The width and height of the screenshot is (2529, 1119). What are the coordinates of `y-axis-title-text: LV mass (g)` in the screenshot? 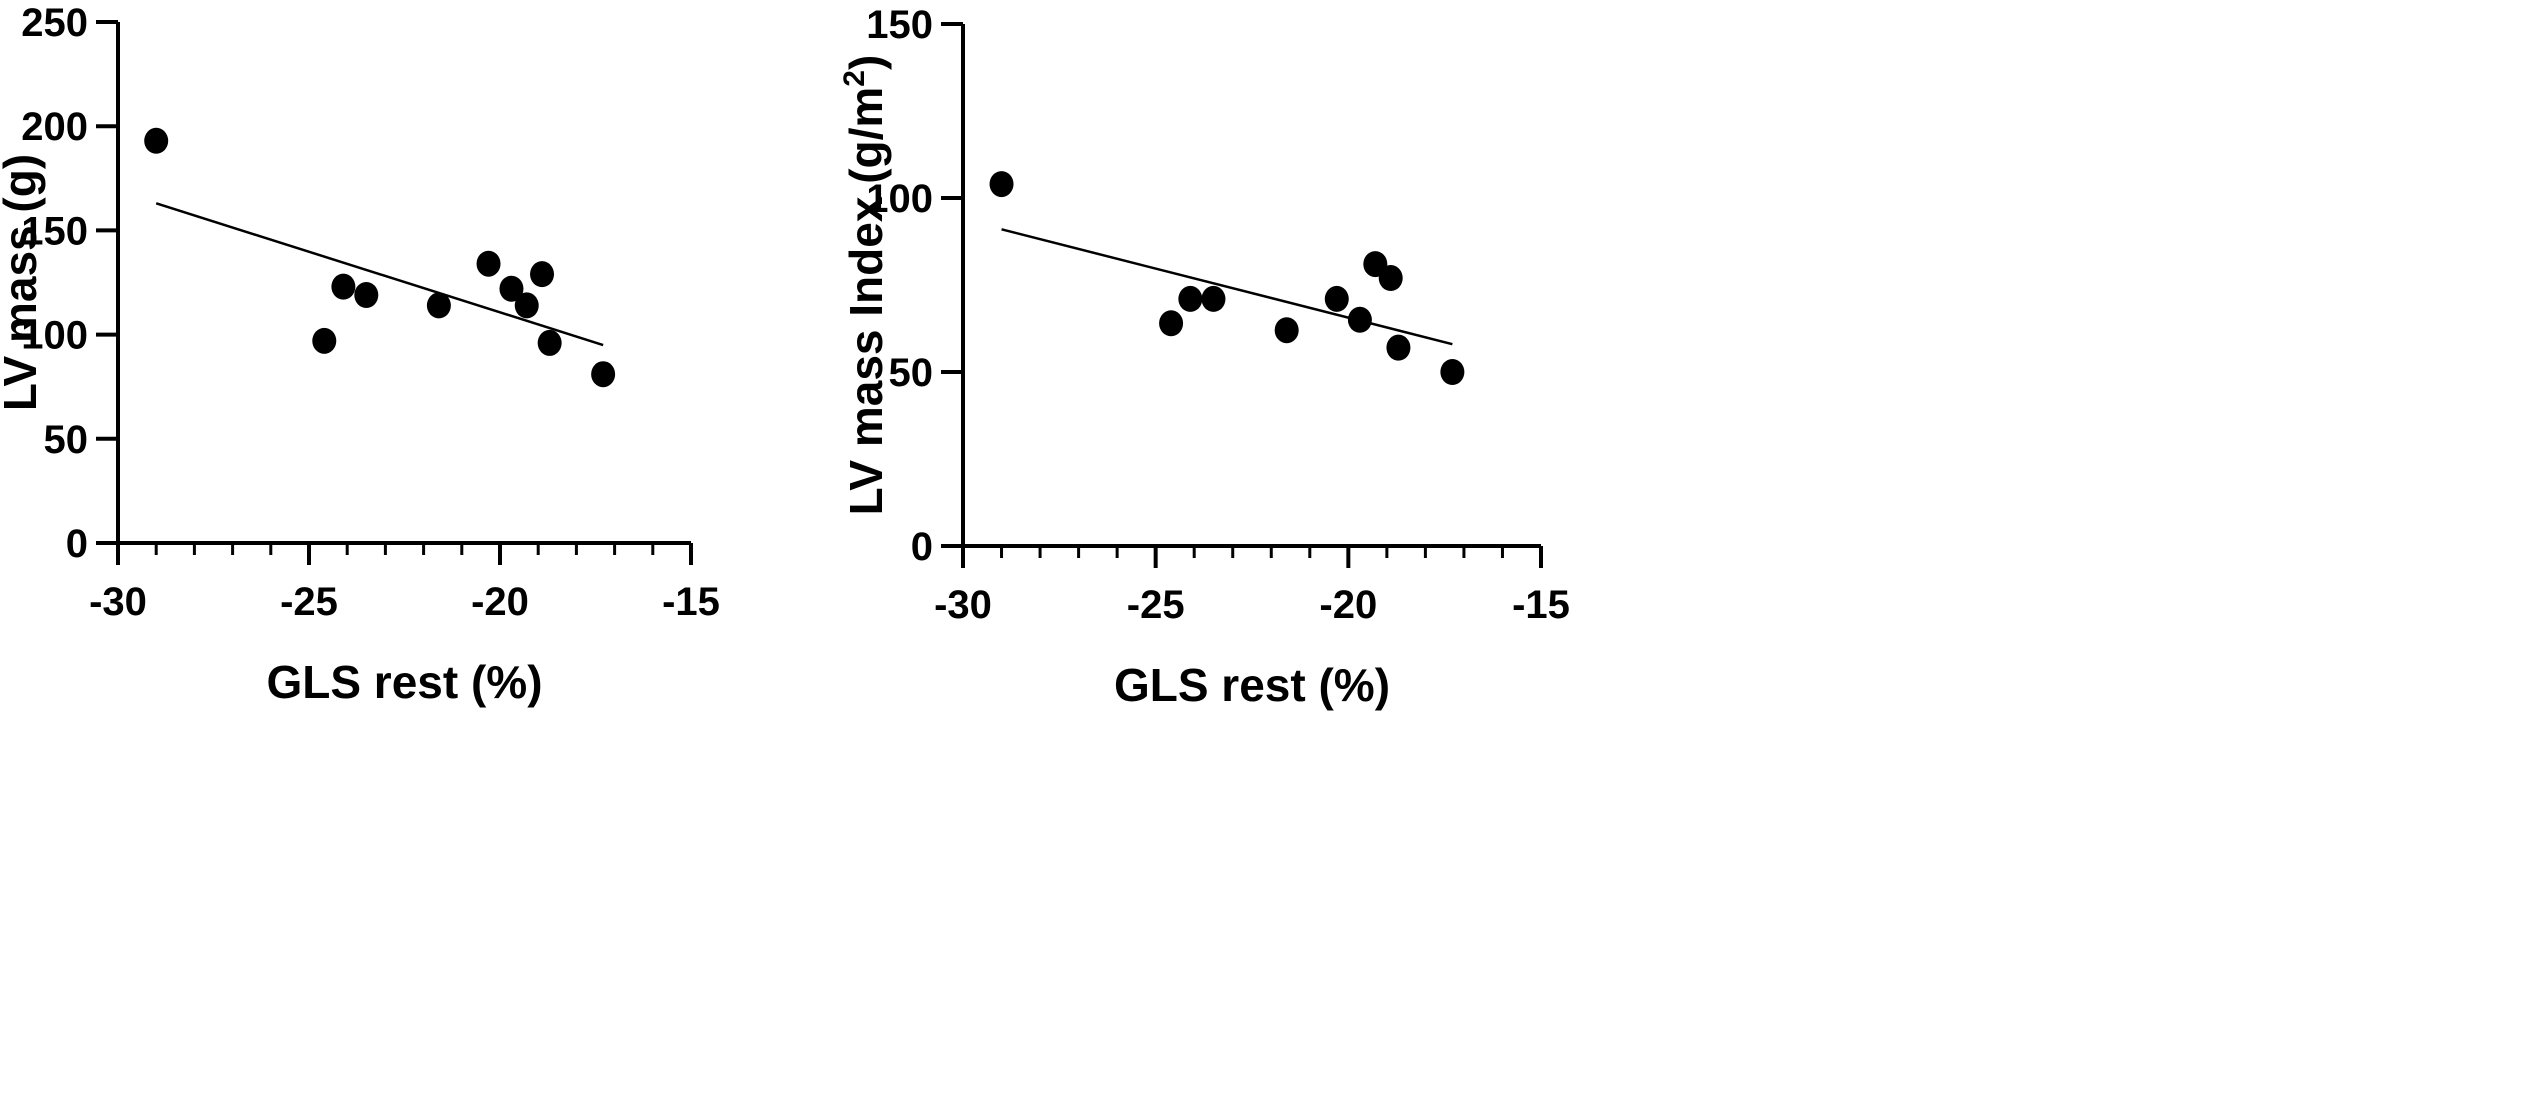 It's located at (23, 282).